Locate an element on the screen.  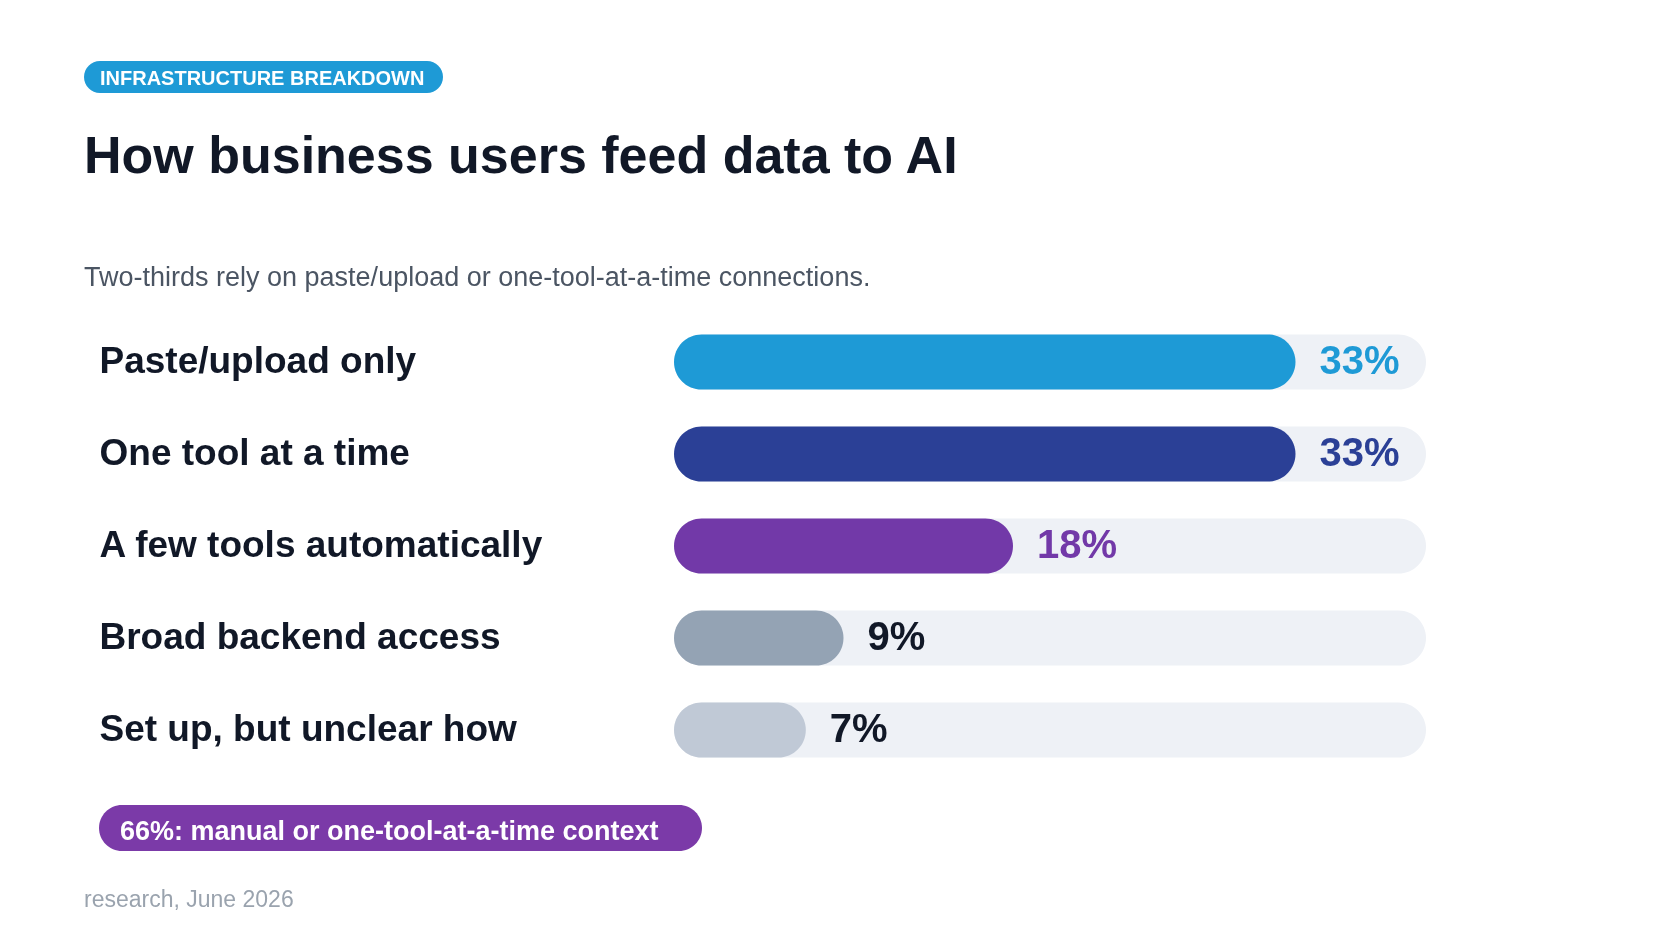
chart-subtitle: Two-thirds rely on paste/upload or one-tool-at-a-time connections. is located at coordinates (477, 277).